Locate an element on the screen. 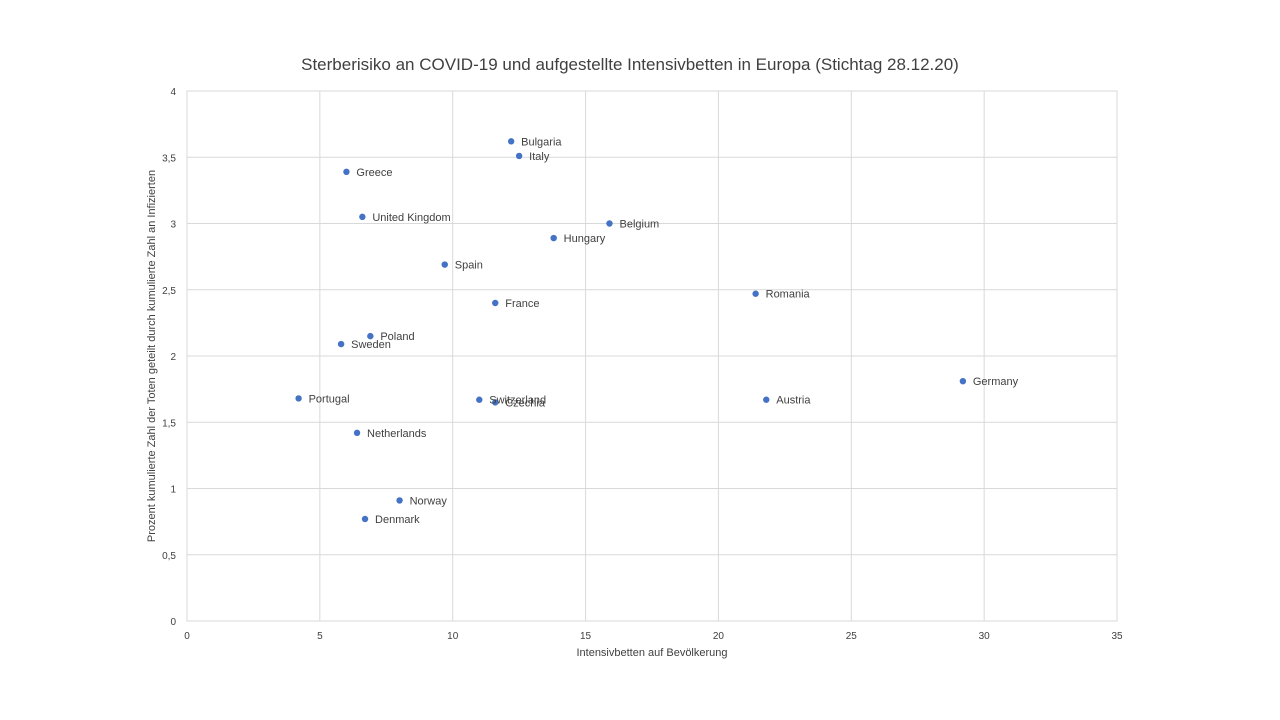 This screenshot has width=1280, height=720. x-tick-label: 30 is located at coordinates (985, 636).